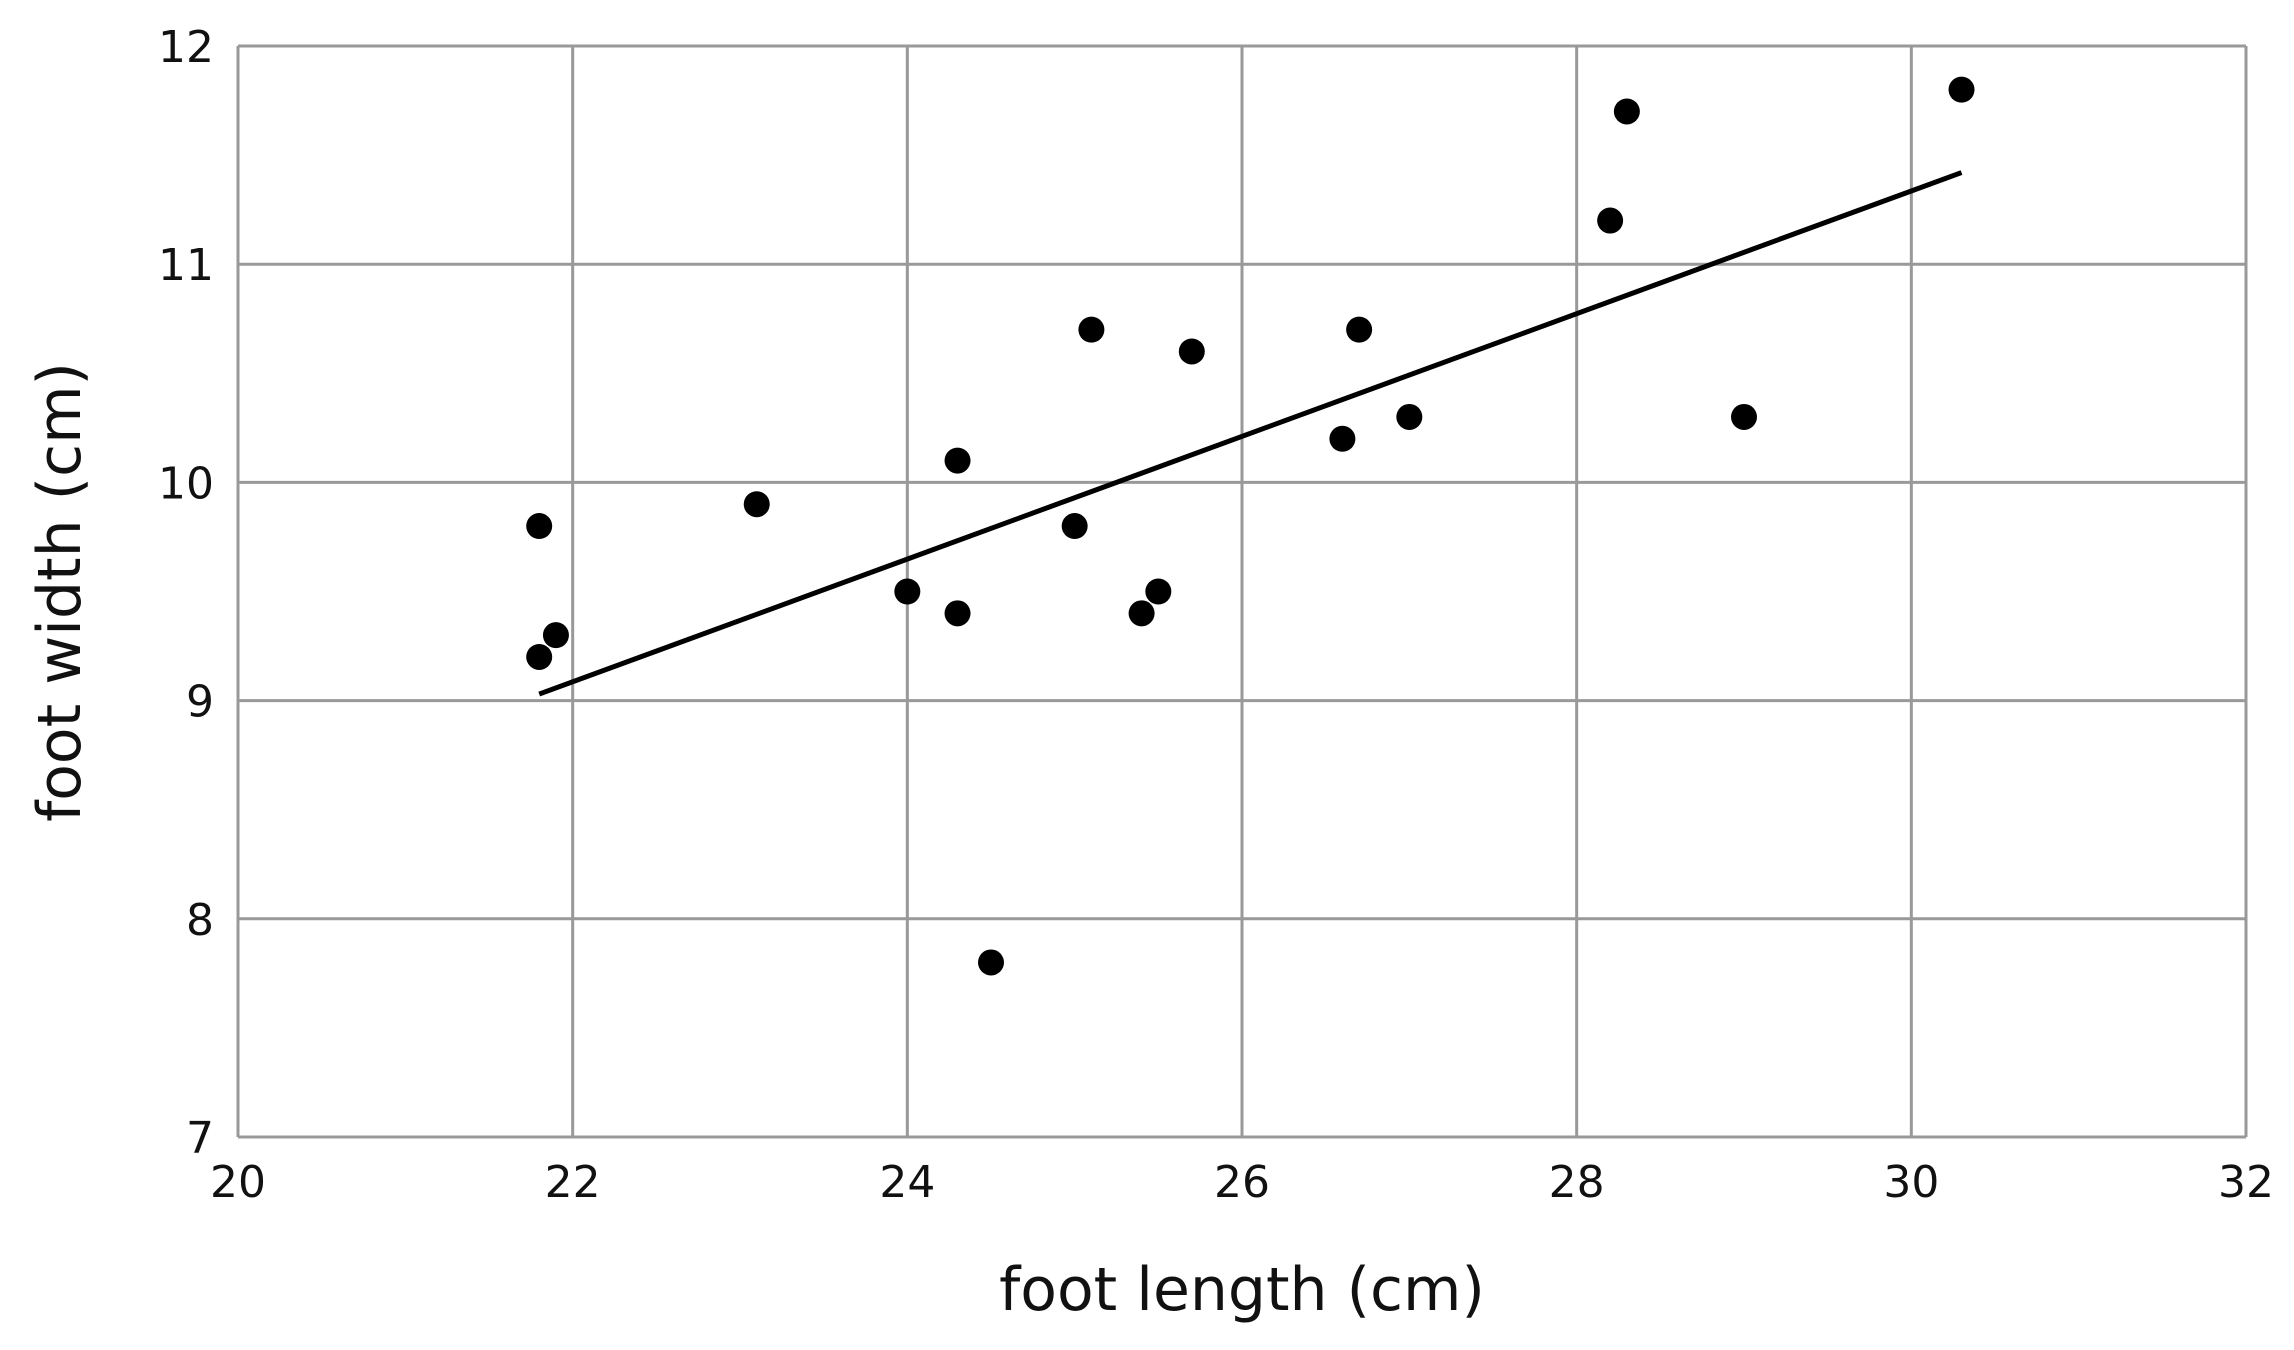 Image resolution: width=2294 pixels, height=1350 pixels. I want to click on y-tick-label: 11, so click(186, 265).